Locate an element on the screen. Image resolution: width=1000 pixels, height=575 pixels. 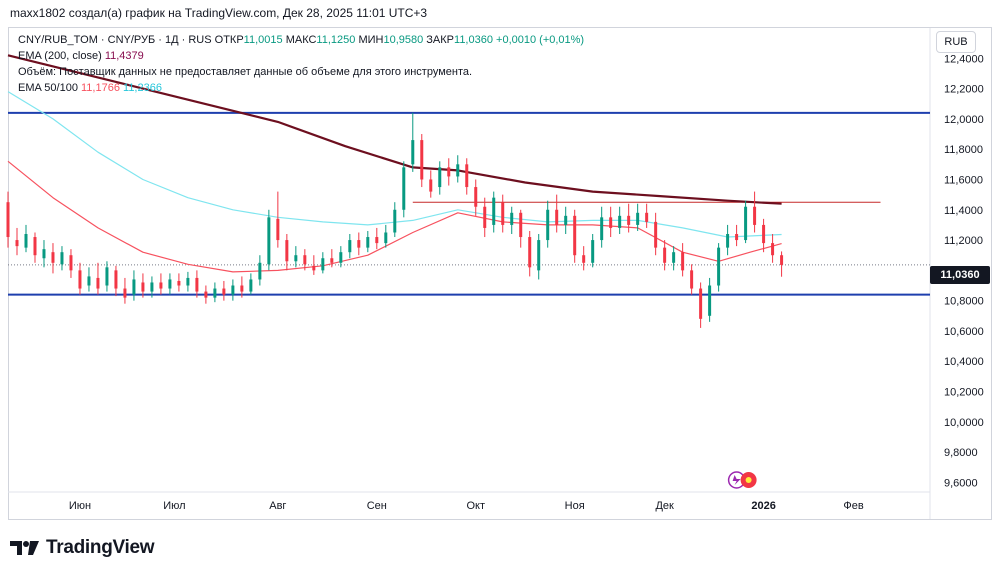
x-tick-label: Окт is located at coordinates (475, 506).